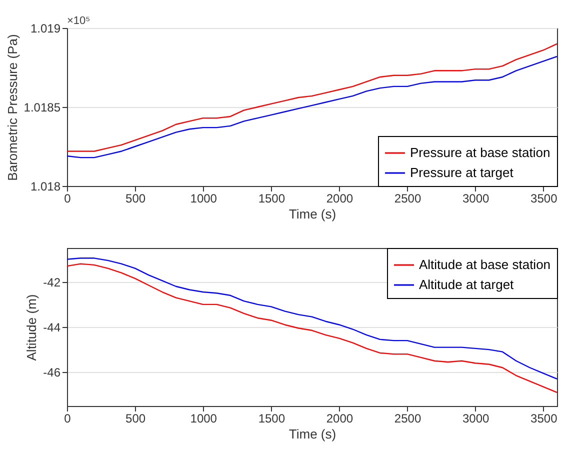 This screenshot has height=468, width=587. Describe the element at coordinates (42, 107) in the screenshot. I see `y-tick-label: 1.0185` at that location.